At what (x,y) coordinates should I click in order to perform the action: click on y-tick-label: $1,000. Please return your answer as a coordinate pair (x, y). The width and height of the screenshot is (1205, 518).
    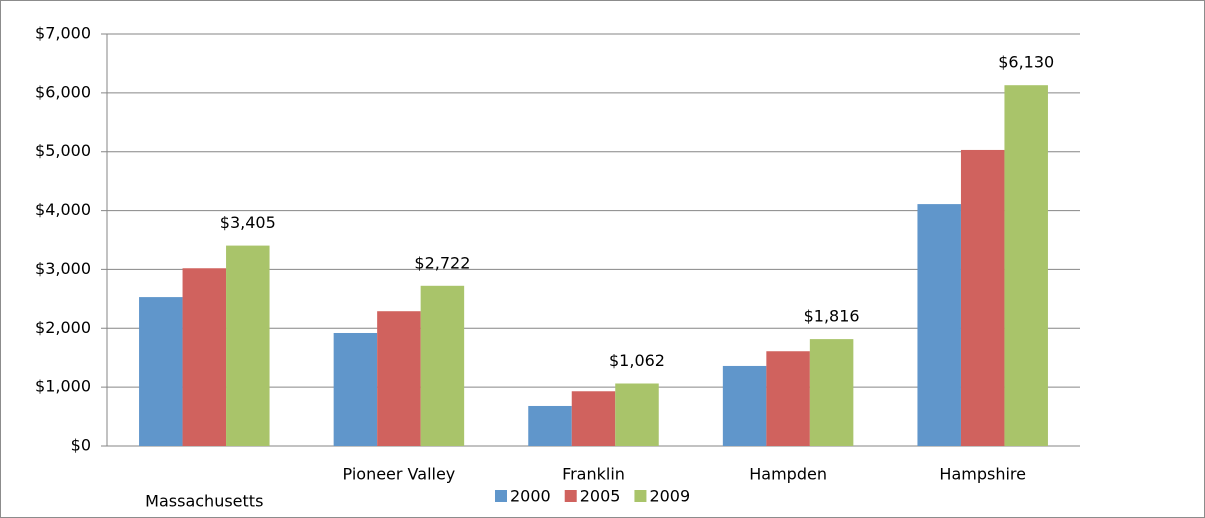
    Looking at the image, I should click on (63, 386).